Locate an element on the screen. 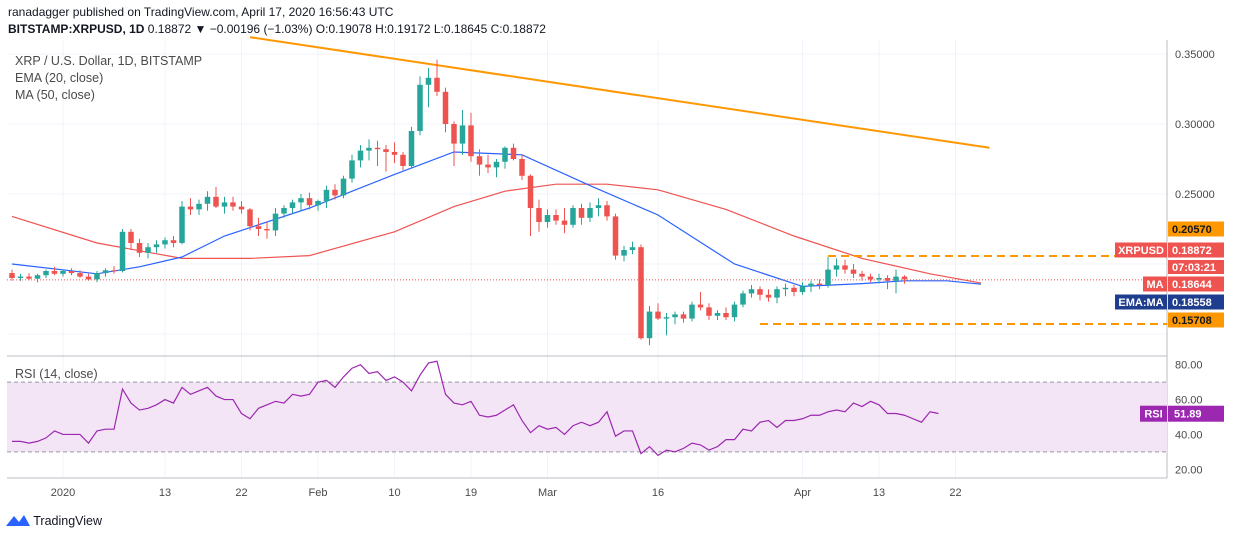 This screenshot has height=541, width=1234. x-tick-label: 19 is located at coordinates (471, 493).